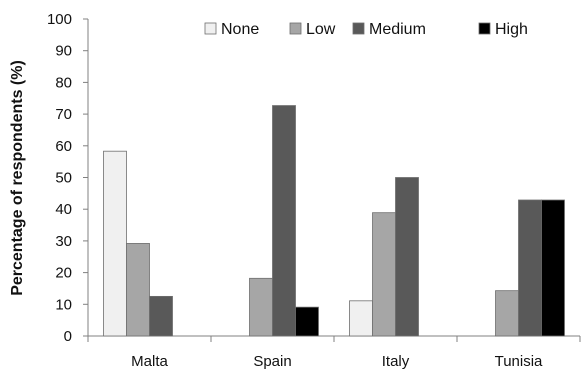 The image size is (584, 376). Describe the element at coordinates (307, 321) in the screenshot. I see `bar-high-spain` at that location.